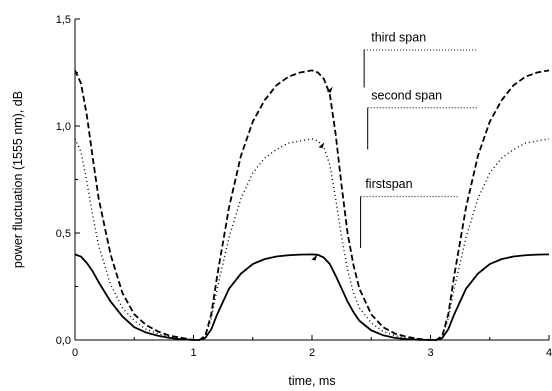 The height and width of the screenshot is (391, 552). Describe the element at coordinates (418, 139) in the screenshot. I see `annotations: third span second span firstspan` at that location.